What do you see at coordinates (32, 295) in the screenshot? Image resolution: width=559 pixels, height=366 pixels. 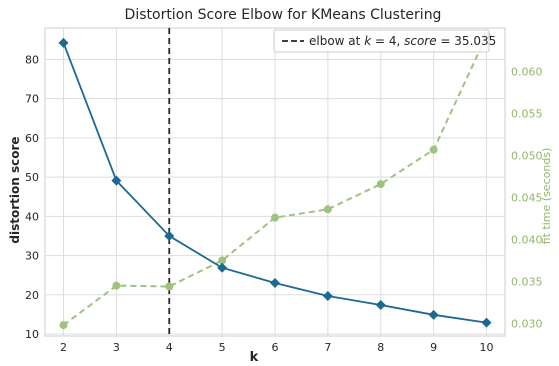 I see `y-tick-label: 20` at bounding box center [32, 295].